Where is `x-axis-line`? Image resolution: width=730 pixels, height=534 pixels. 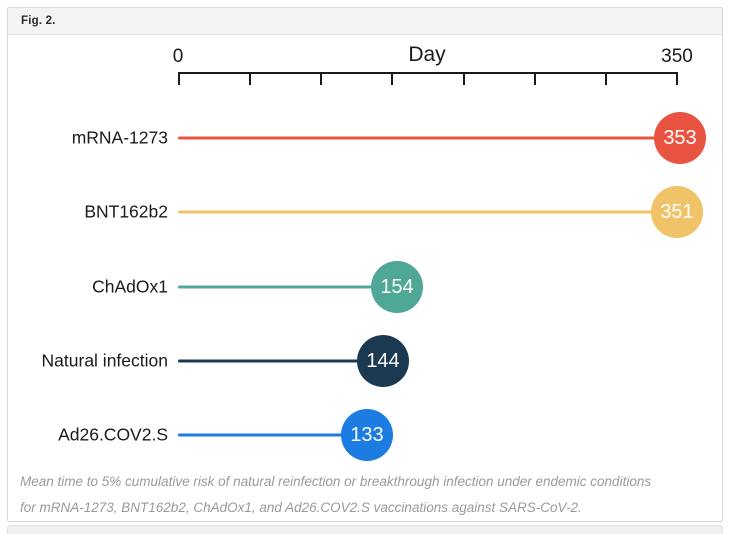
x-axis-line is located at coordinates (428, 73).